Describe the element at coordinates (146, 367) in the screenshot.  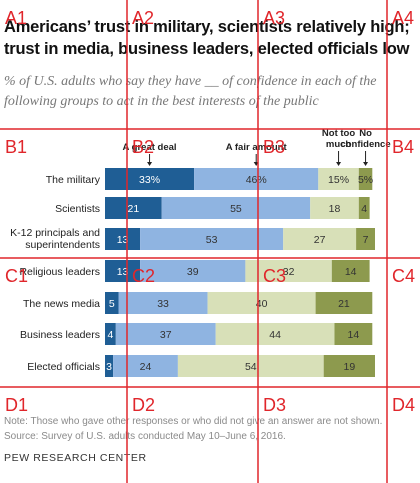
I see `data-label: 24` at that location.